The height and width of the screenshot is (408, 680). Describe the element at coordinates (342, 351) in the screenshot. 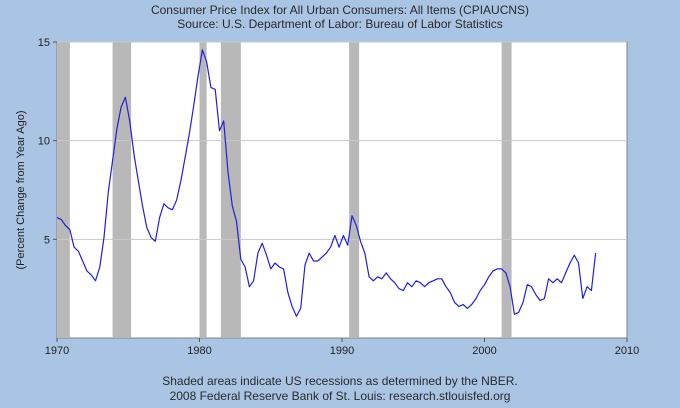

I see `x-tick-label: 1990` at that location.